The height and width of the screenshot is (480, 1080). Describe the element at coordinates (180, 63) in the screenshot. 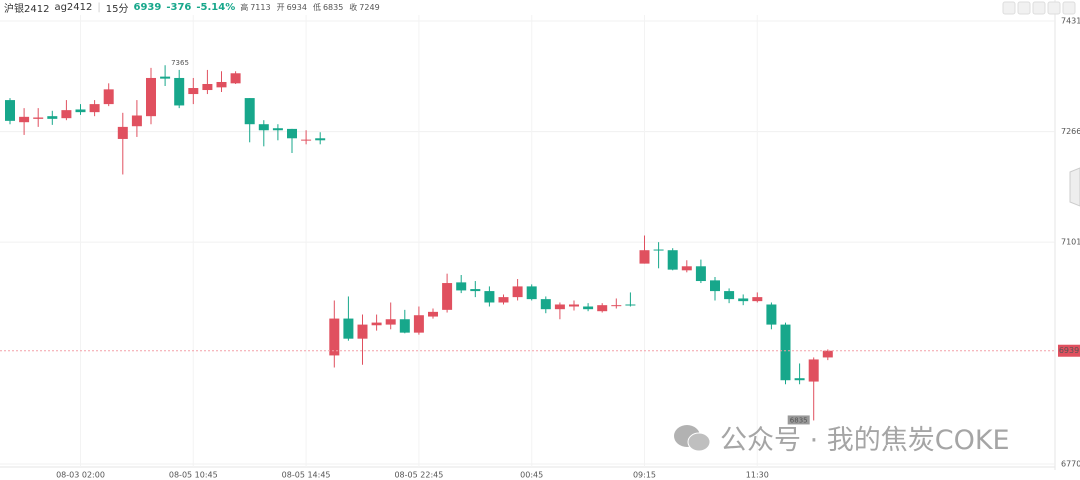

I see `max-label: 7365` at that location.